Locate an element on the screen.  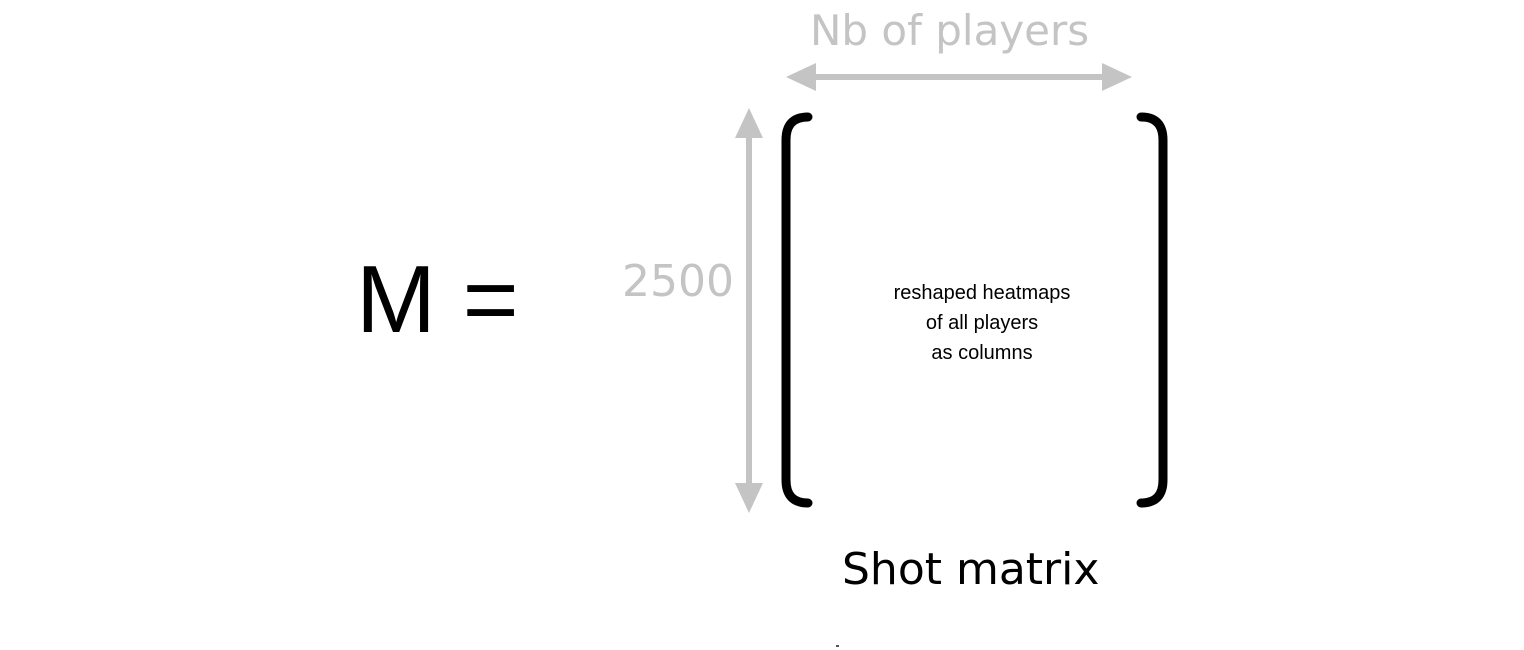
matrix-caption: Shot matrix is located at coordinates (971, 569).